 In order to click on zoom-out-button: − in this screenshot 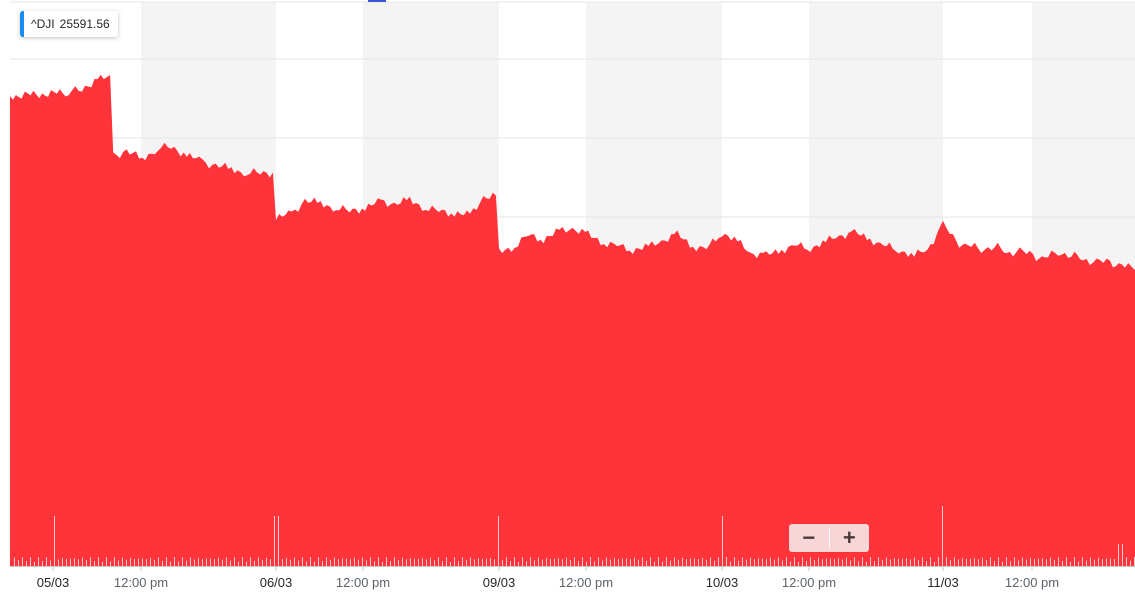, I will do `click(809, 537)`.